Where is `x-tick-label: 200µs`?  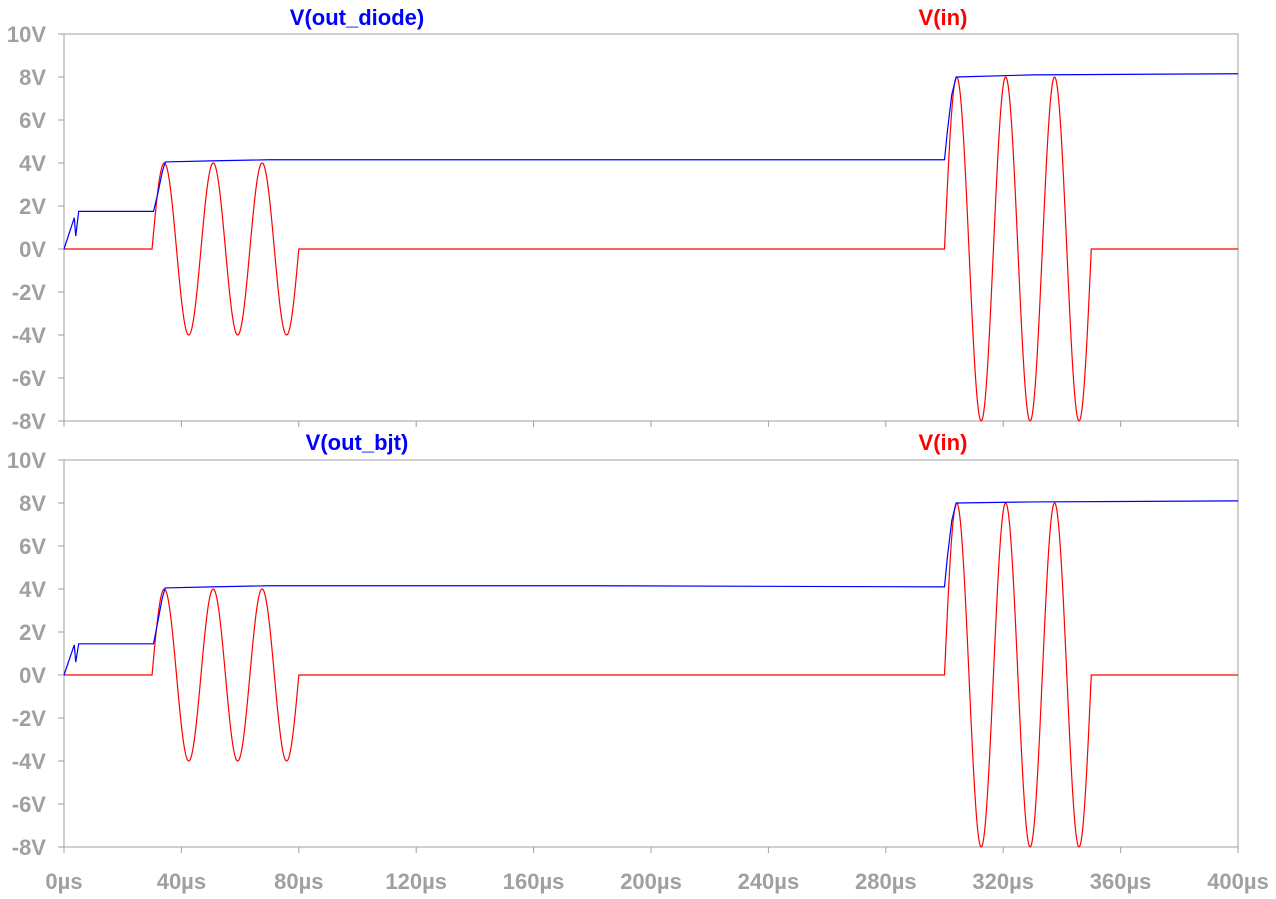 x-tick-label: 200µs is located at coordinates (651, 881).